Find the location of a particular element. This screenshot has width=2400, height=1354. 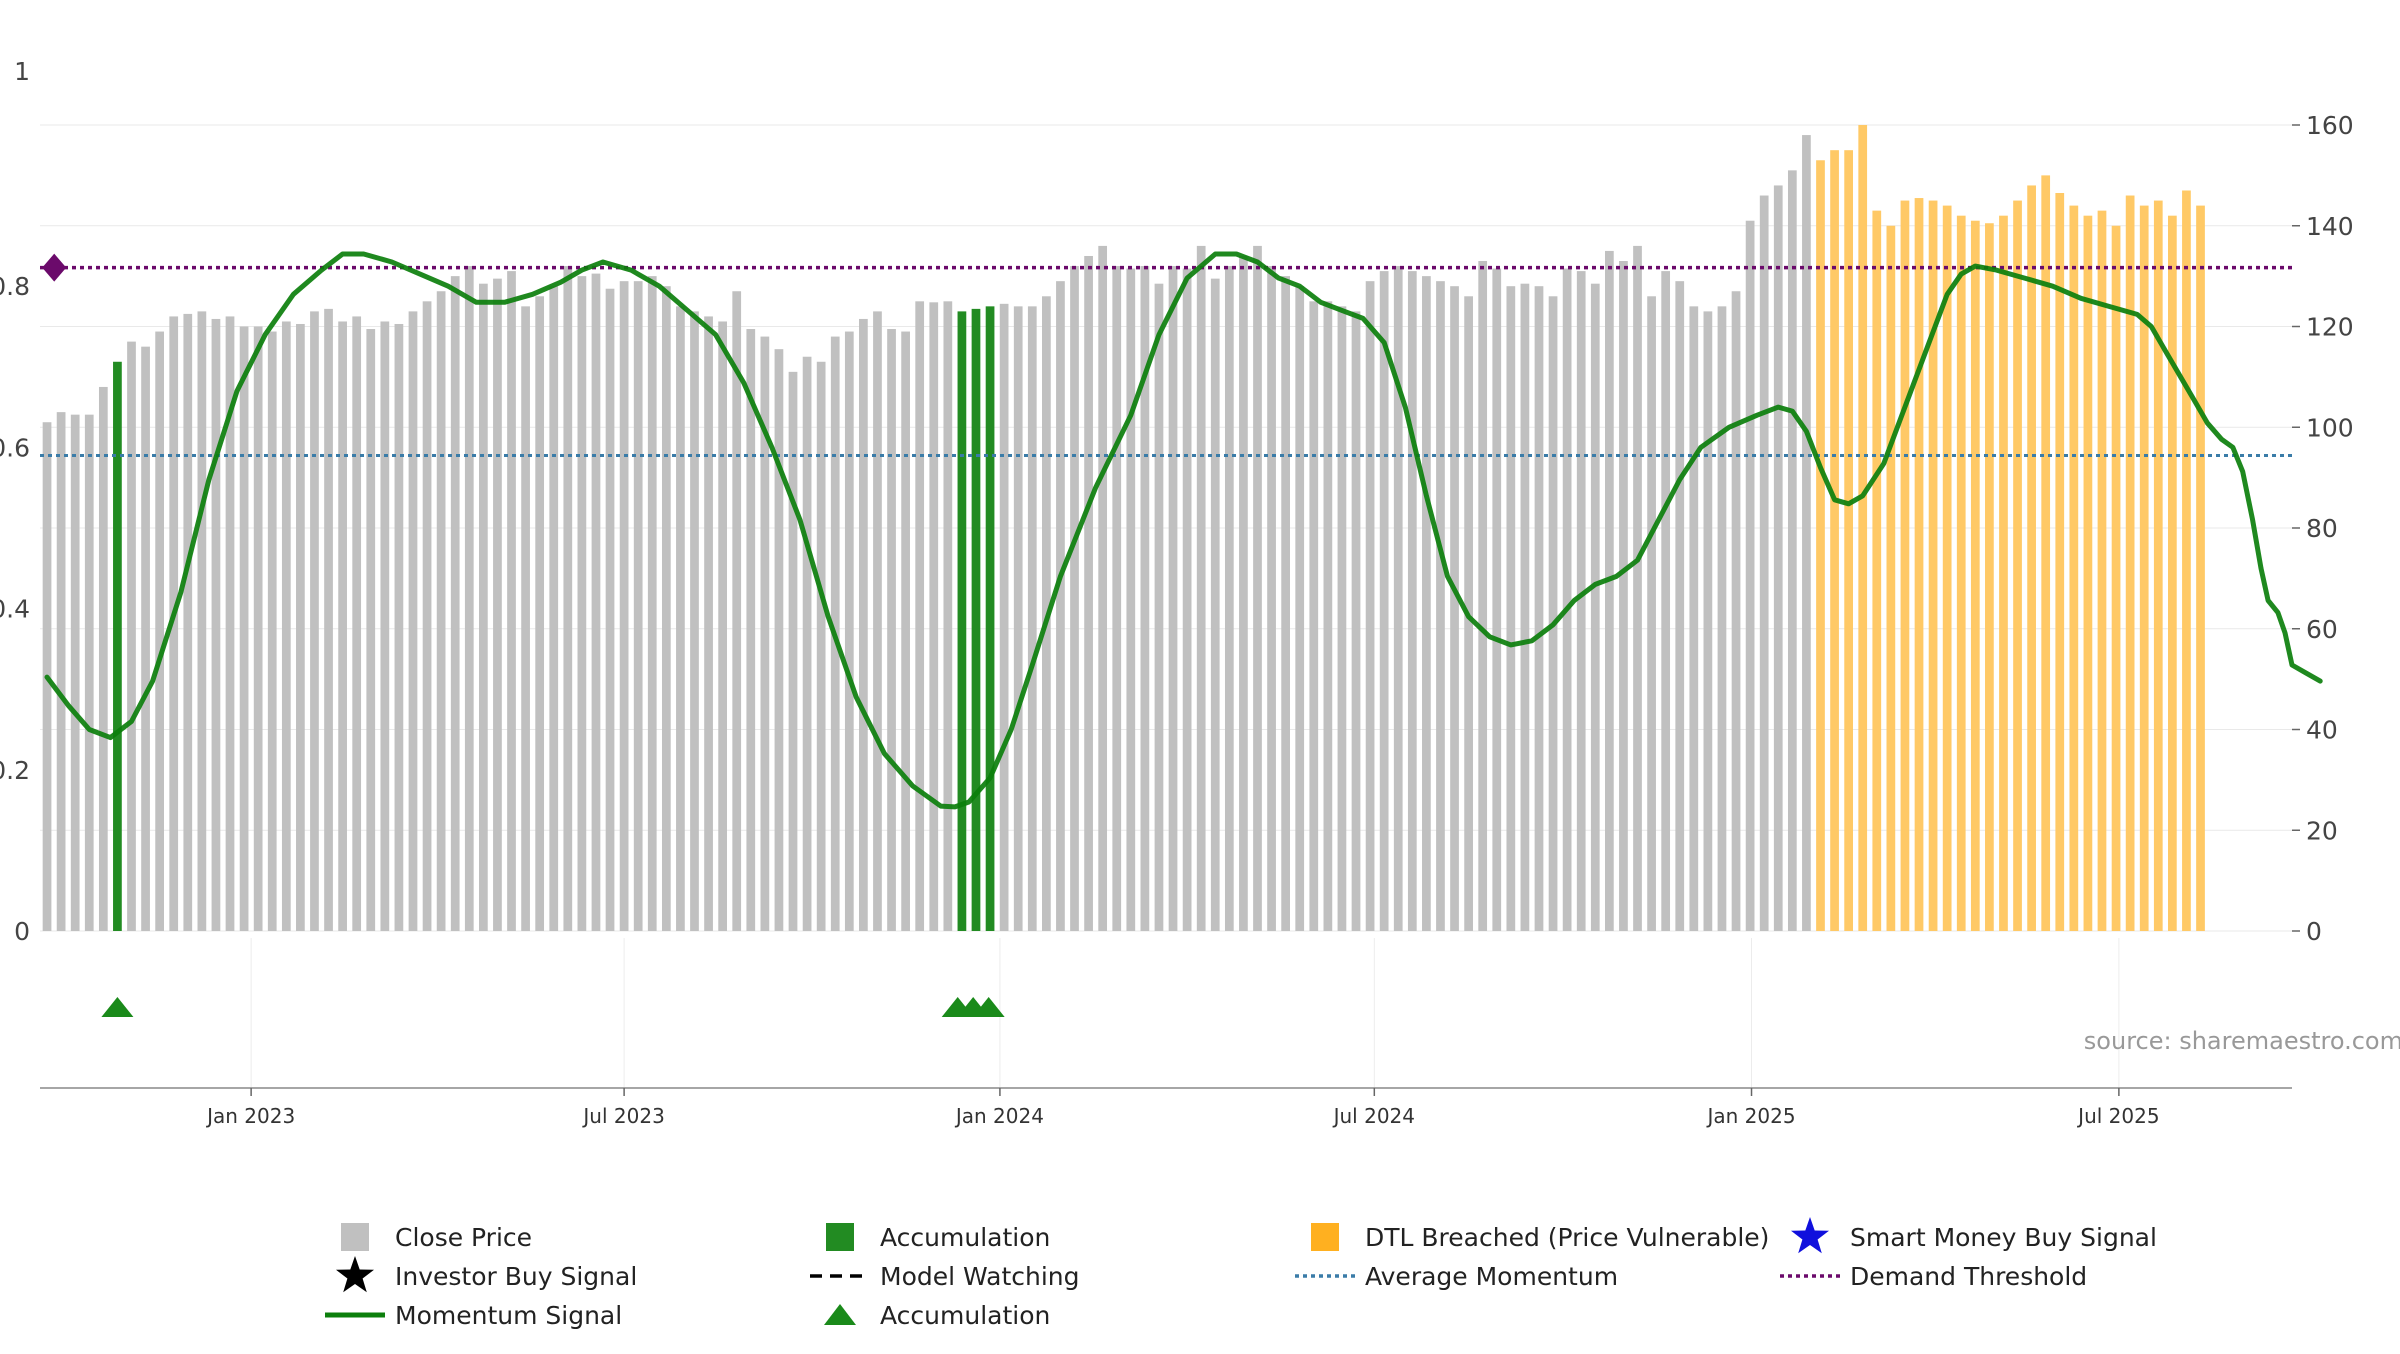

right-axis-tick-label: 60 is located at coordinates (2322, 629).